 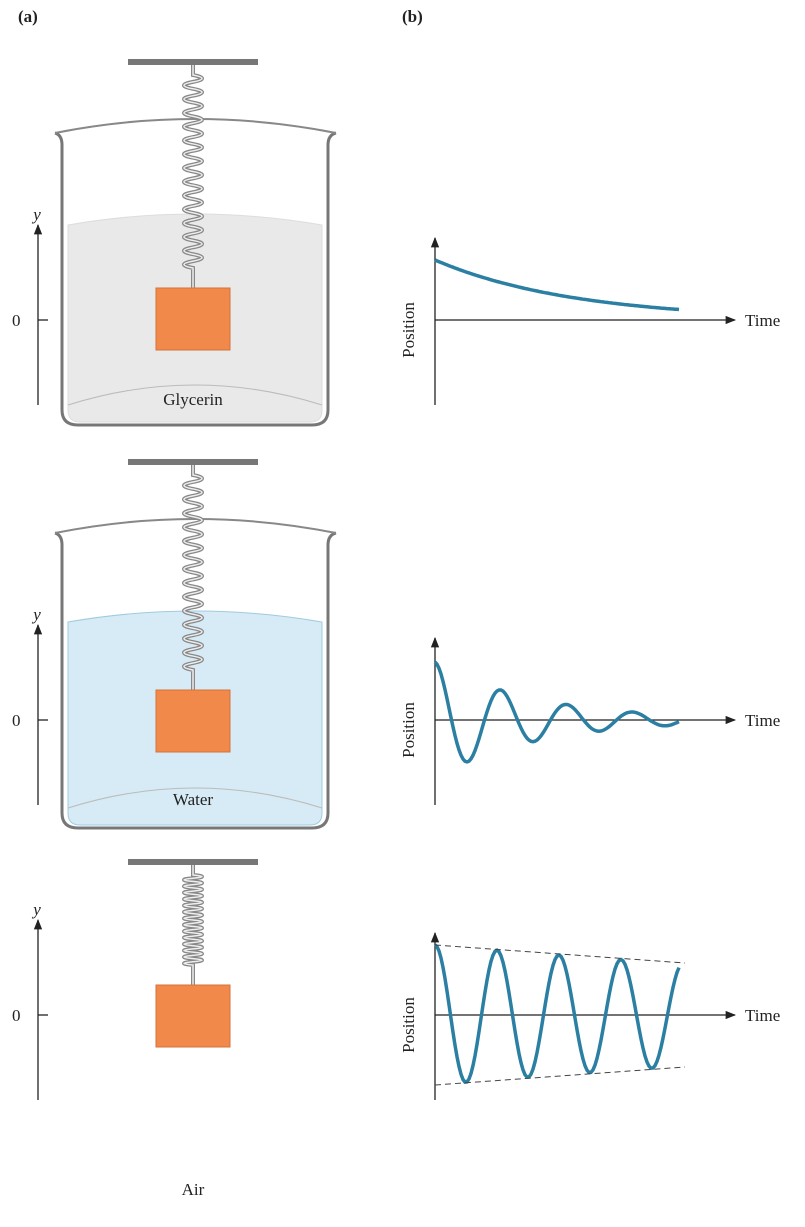 What do you see at coordinates (412, 16) in the screenshot?
I see `label-b: (b)` at bounding box center [412, 16].